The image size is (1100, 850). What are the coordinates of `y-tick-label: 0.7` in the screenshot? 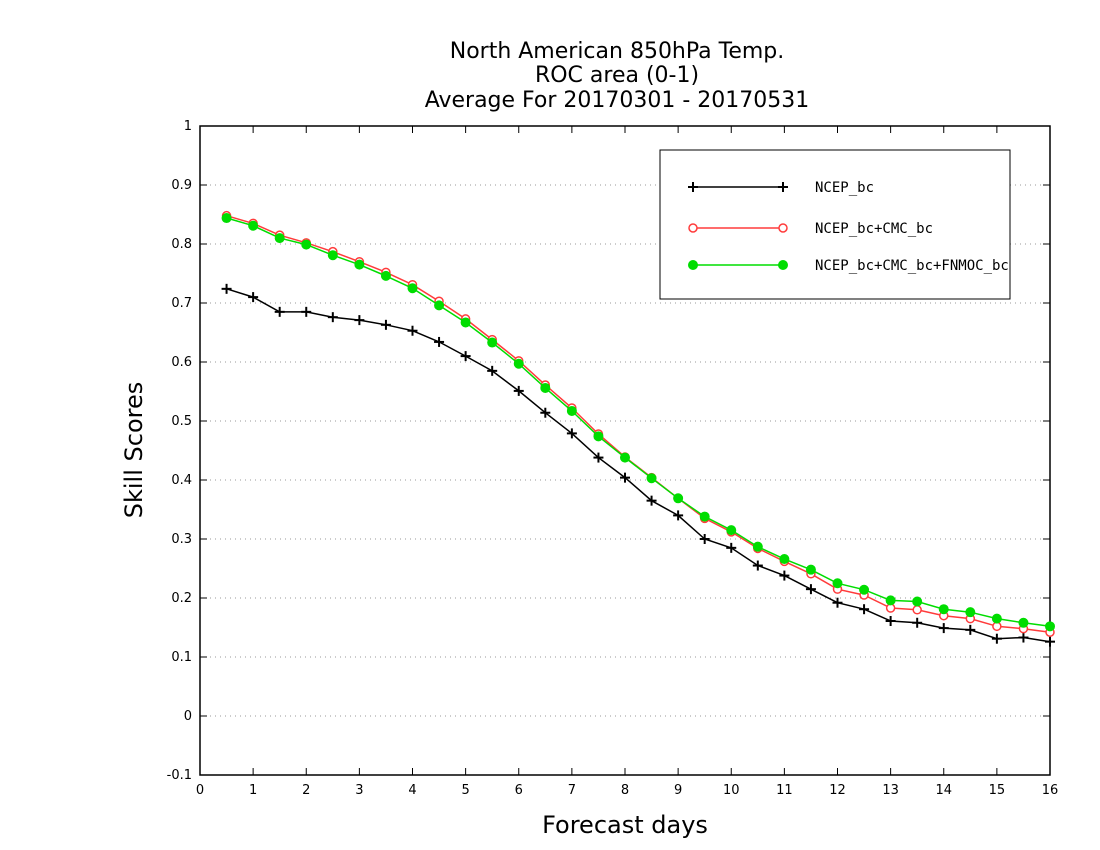 It's located at (181, 303).